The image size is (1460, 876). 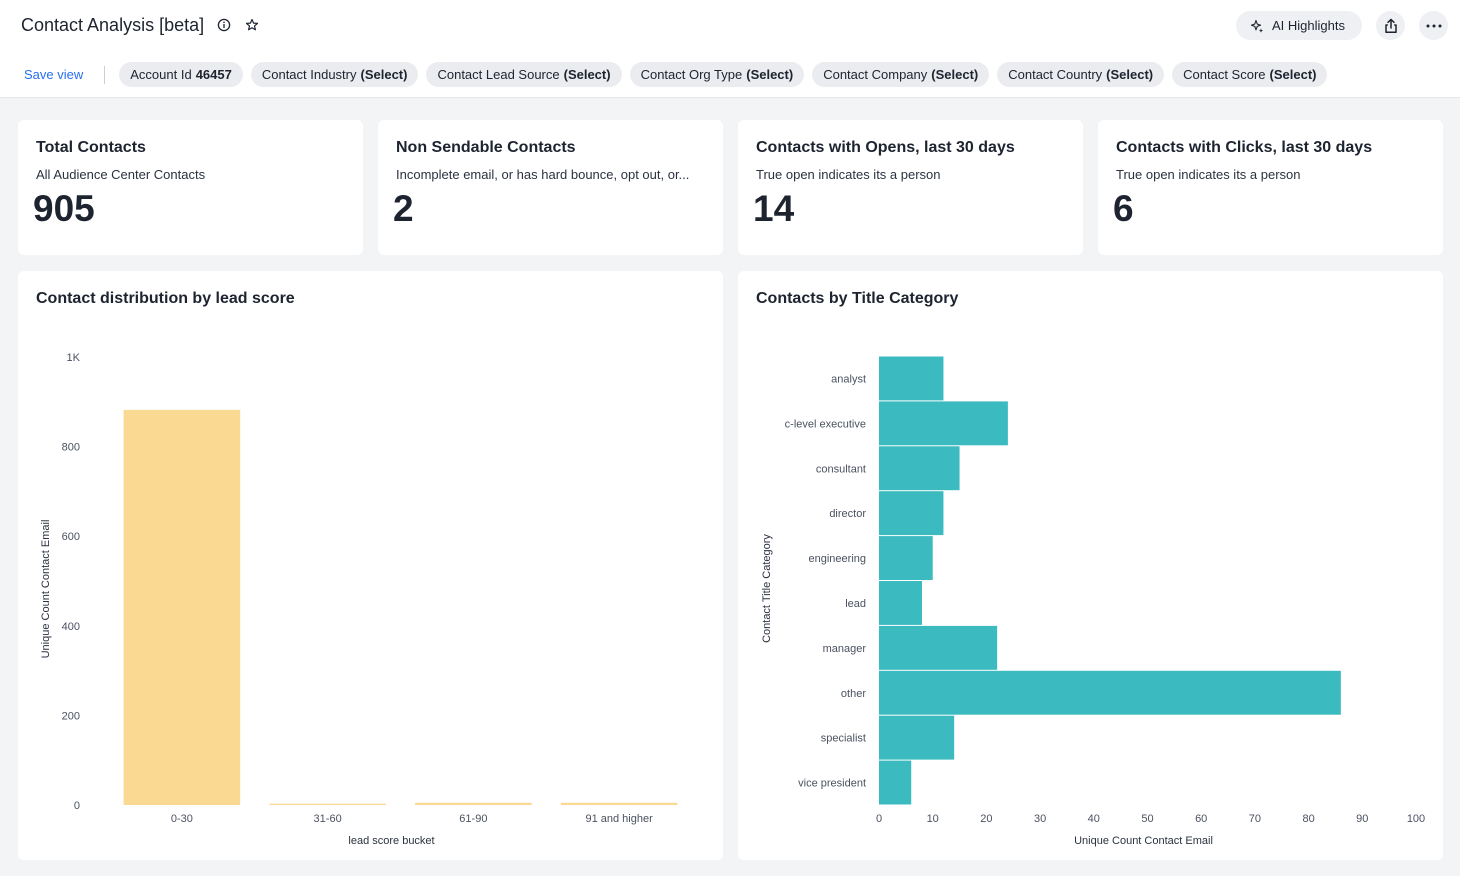 What do you see at coordinates (46, 589) in the screenshot?
I see `y-axis-title: Unique Count Contact Email` at bounding box center [46, 589].